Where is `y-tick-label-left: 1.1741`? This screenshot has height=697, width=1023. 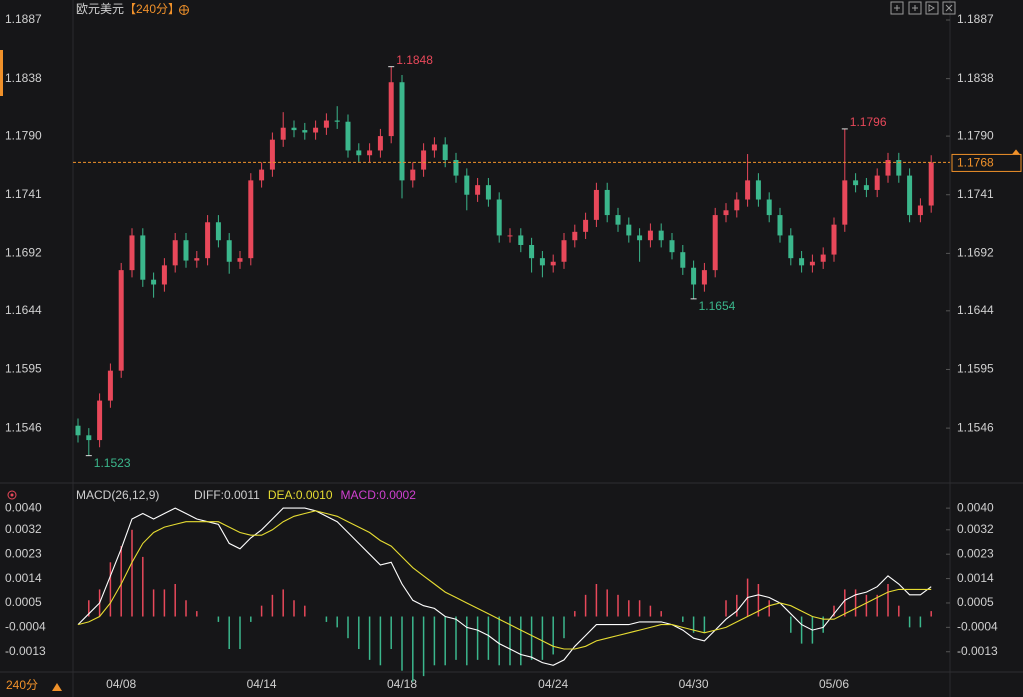 y-tick-label-left: 1.1741 is located at coordinates (23, 194).